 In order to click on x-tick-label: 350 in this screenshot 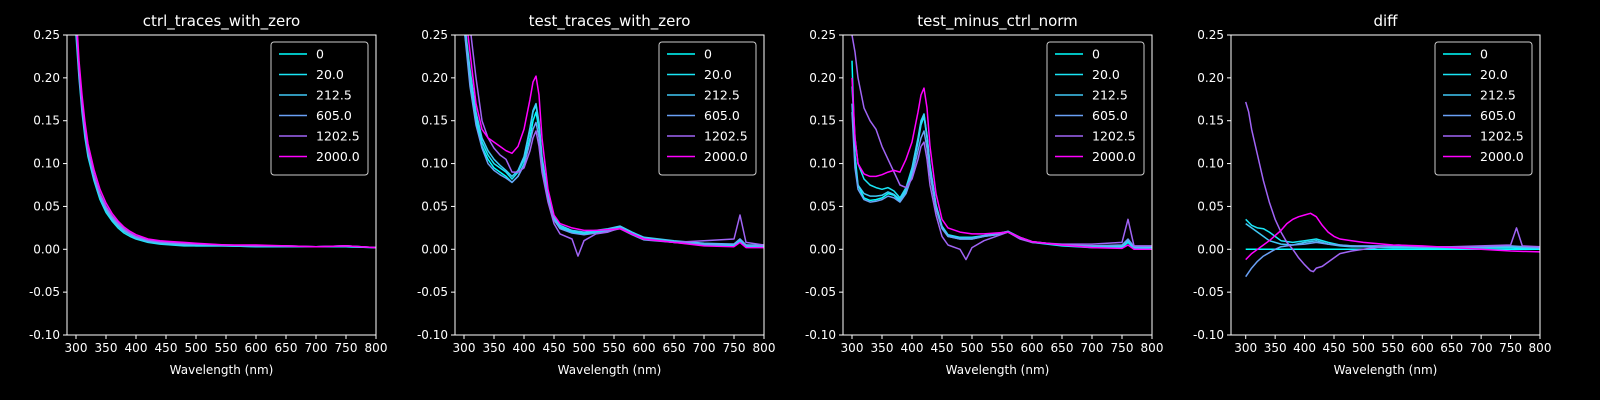, I will do `click(1275, 348)`.